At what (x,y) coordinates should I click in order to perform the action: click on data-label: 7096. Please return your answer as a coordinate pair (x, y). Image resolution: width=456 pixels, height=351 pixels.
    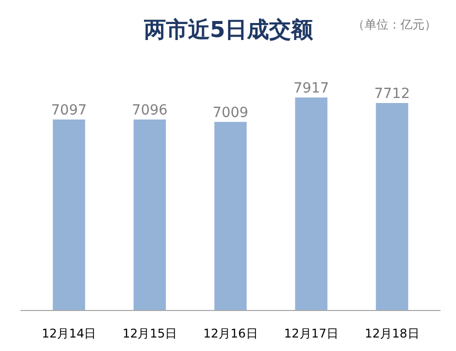
    Looking at the image, I should click on (150, 110).